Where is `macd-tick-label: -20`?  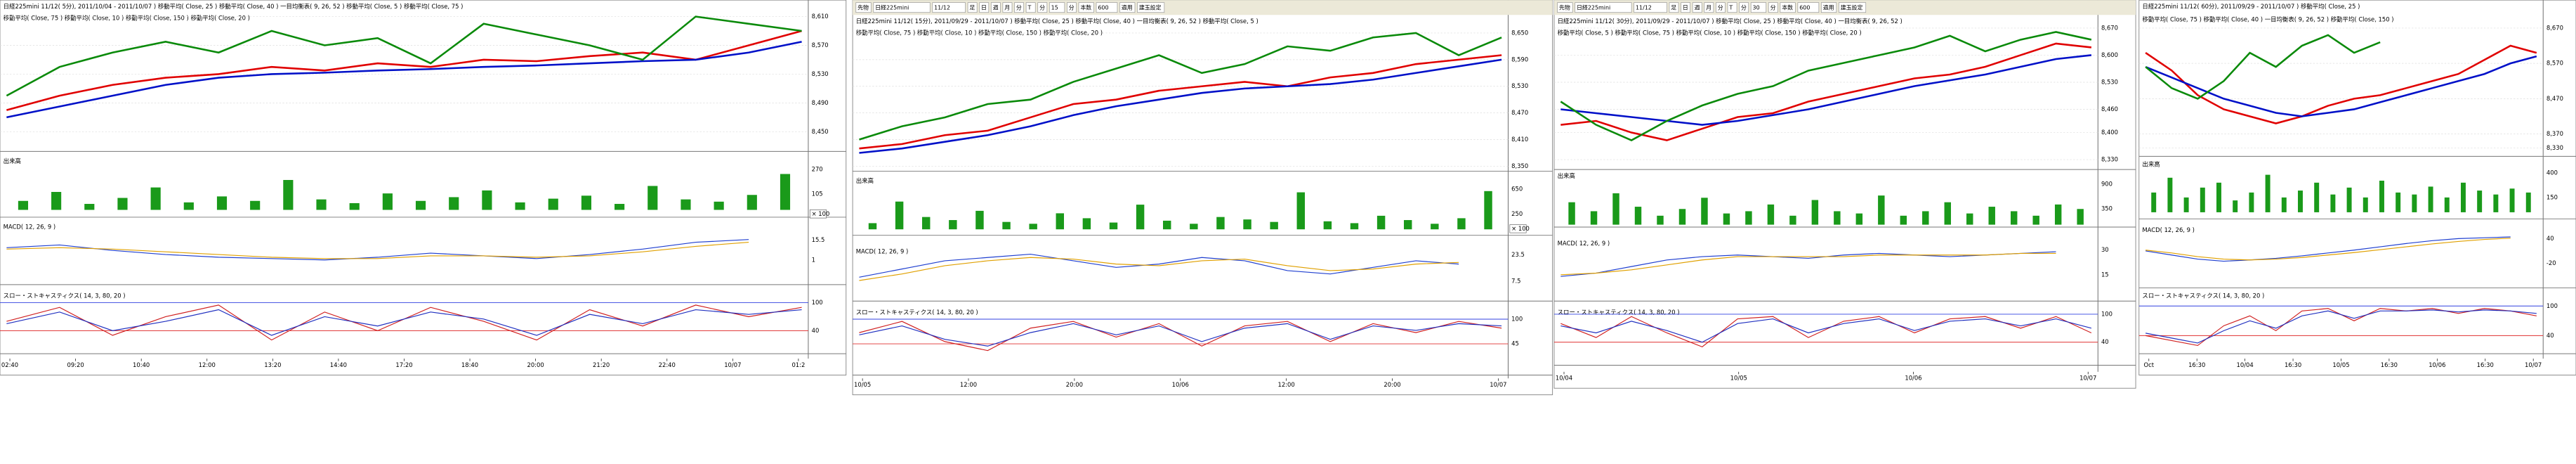 macd-tick-label: -20 is located at coordinates (2551, 262).